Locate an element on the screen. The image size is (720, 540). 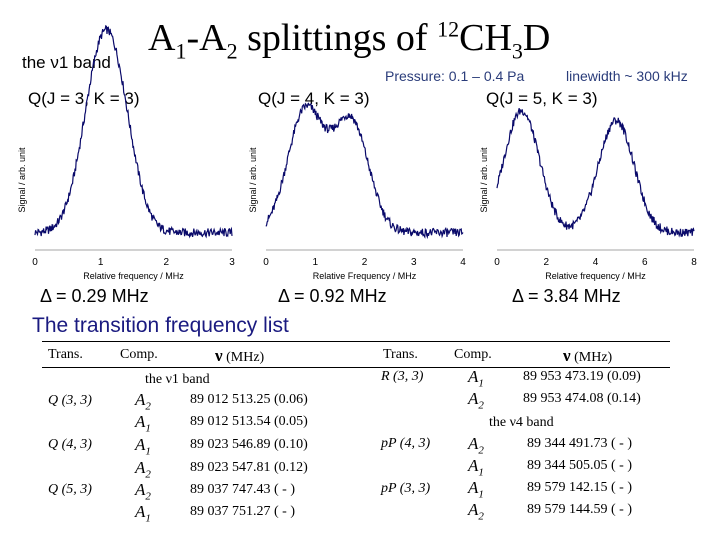
x-tick-label: 8 is located at coordinates (694, 262).